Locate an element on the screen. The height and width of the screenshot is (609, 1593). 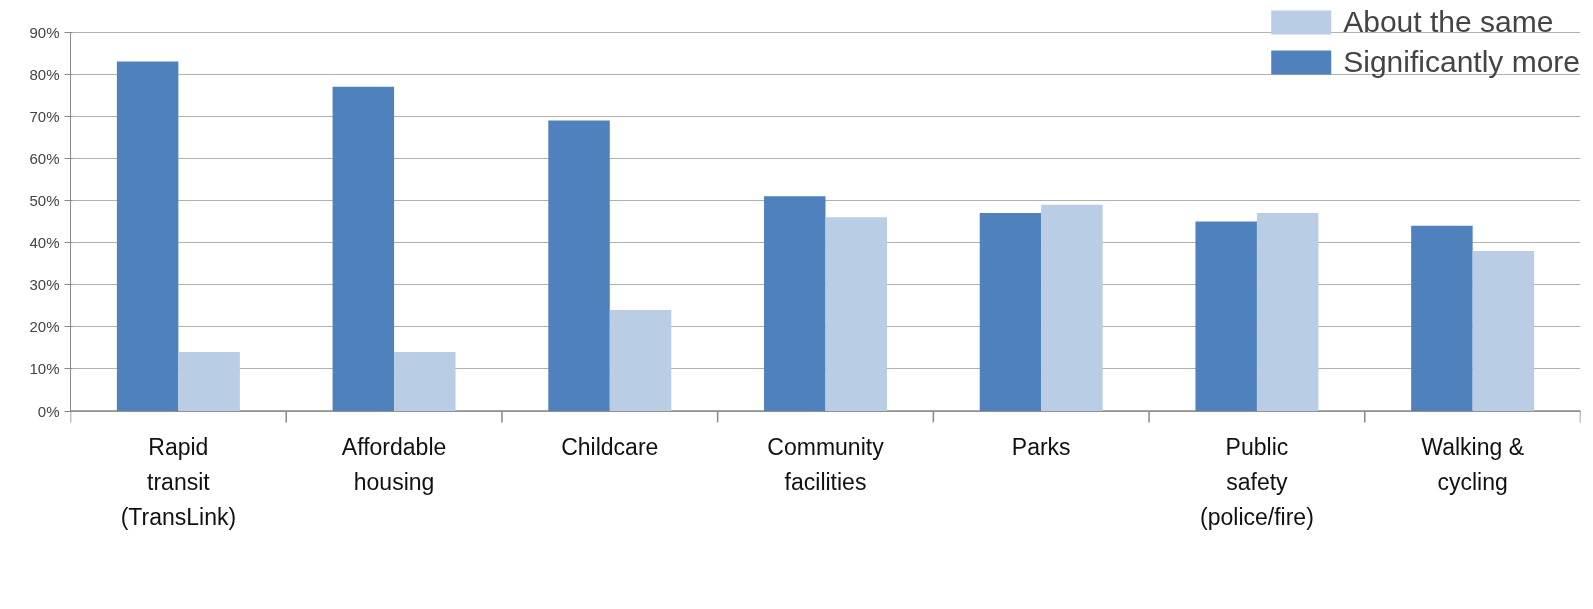
legend-label: About the same is located at coordinates (1448, 22).